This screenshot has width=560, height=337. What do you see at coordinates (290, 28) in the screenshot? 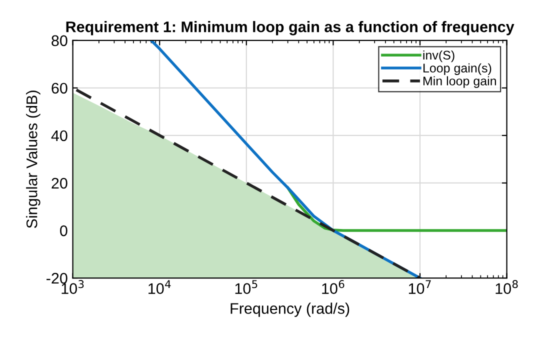
I see `chart-title: Requirement 1: Minimum loop gain as a function of frequency` at bounding box center [290, 28].